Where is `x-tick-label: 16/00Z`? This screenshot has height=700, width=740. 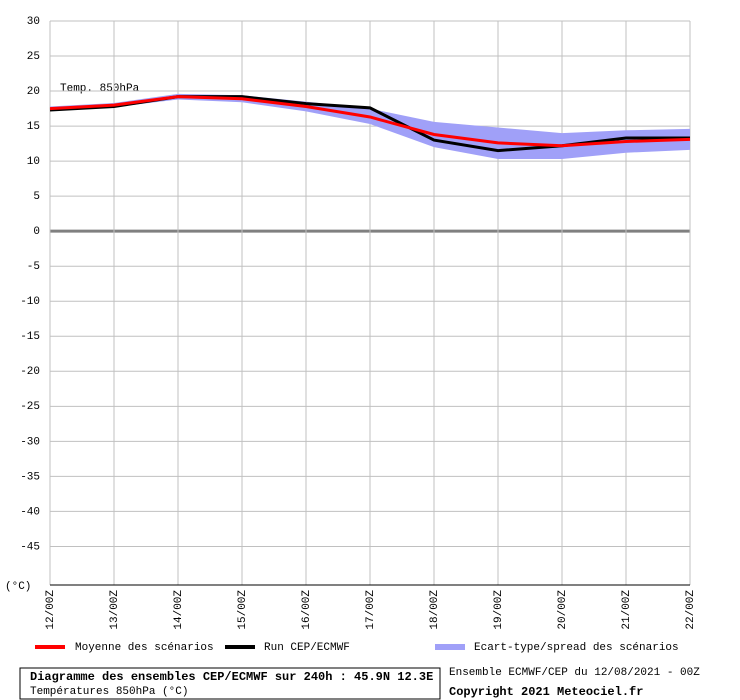
x-tick-label: 16/00Z is located at coordinates (307, 610).